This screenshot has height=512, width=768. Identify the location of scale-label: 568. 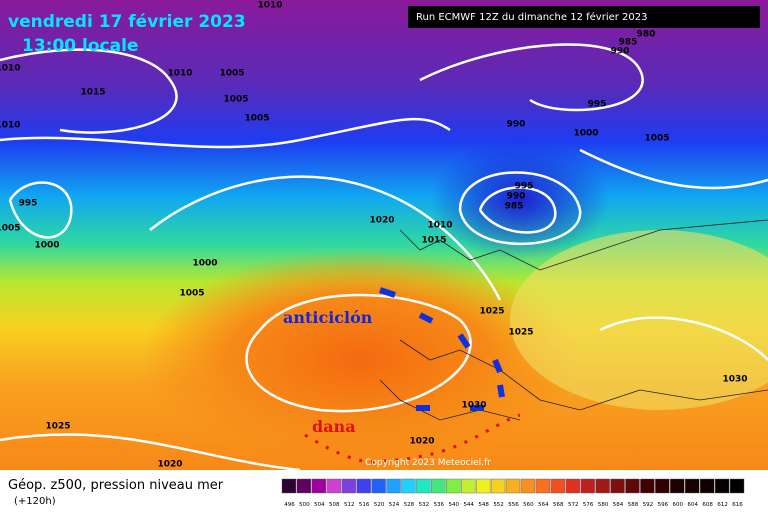
(558, 505).